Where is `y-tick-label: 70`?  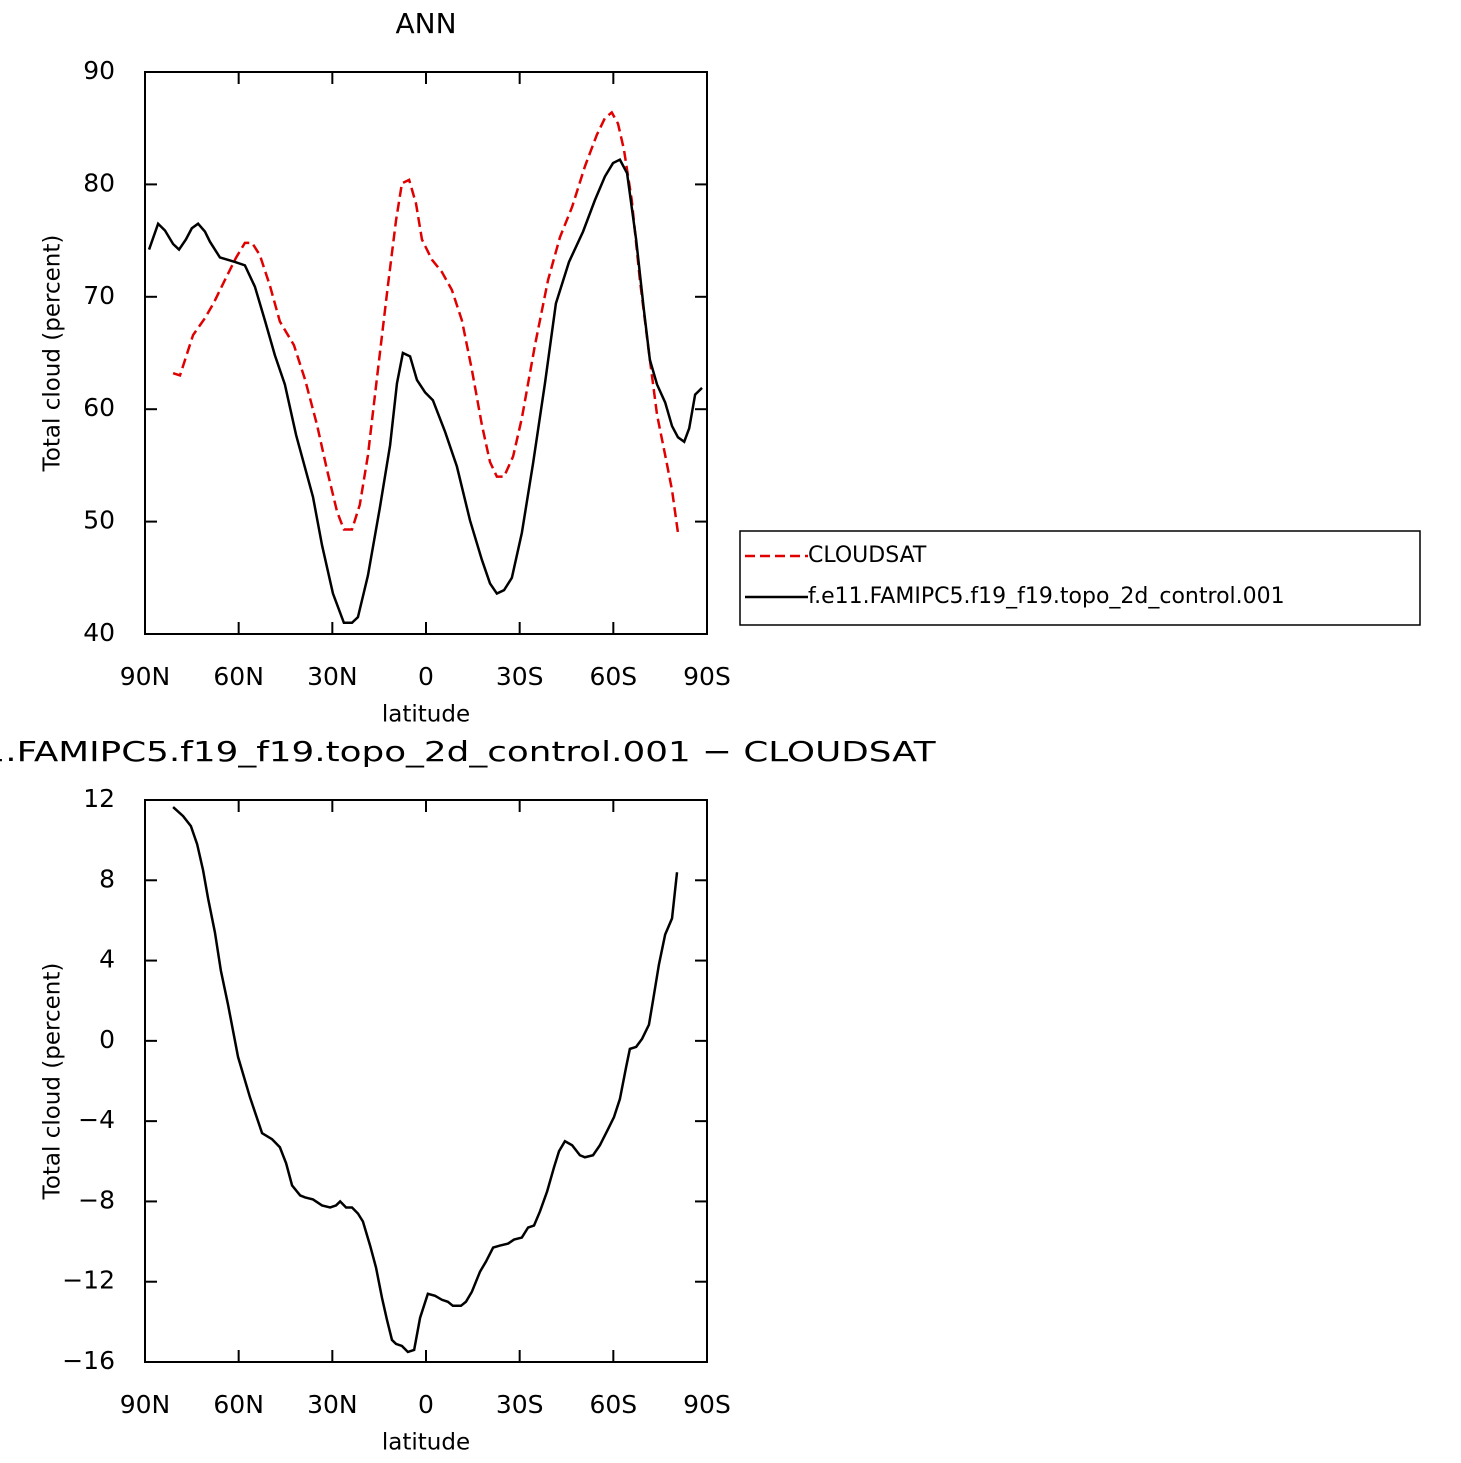 y-tick-label: 70 is located at coordinates (99, 295).